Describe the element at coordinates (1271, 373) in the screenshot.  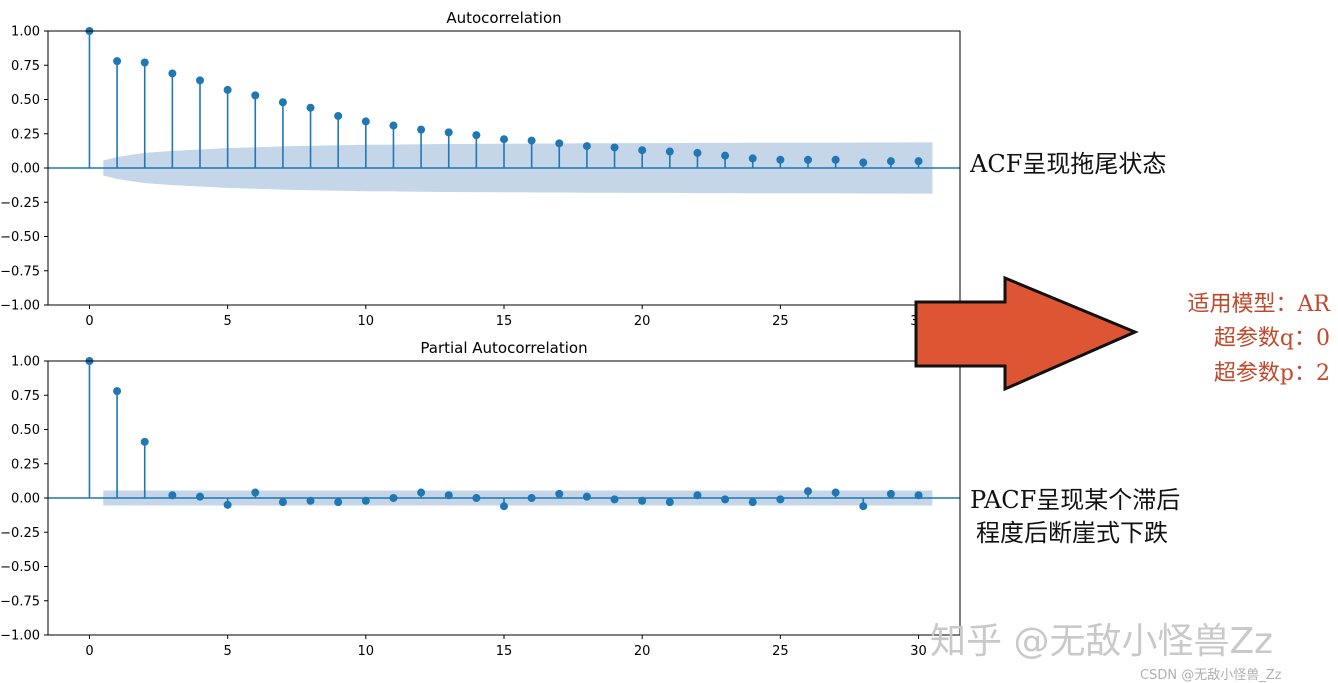
I see `p-annotation: 超参数p：2` at that location.